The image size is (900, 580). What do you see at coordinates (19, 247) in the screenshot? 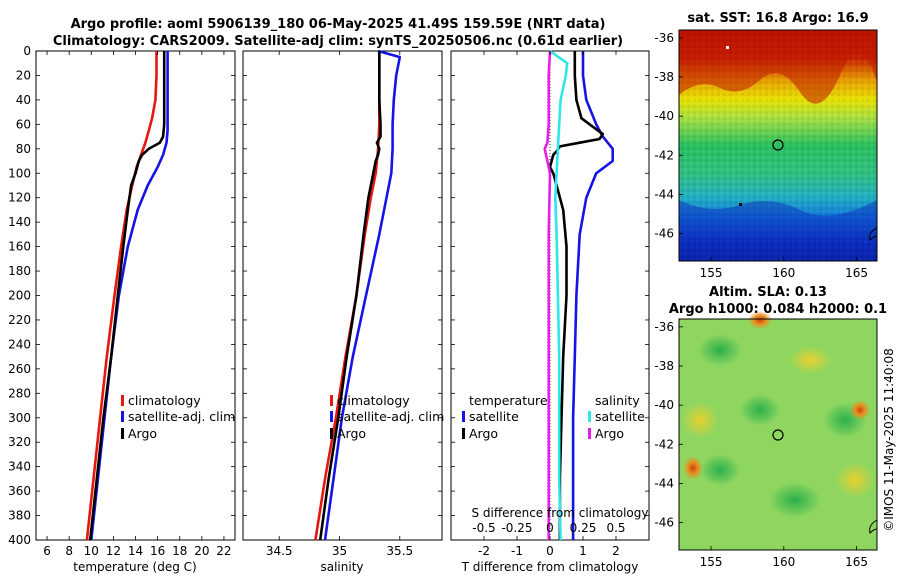
I see `depth-tick-label: 160` at bounding box center [19, 247].